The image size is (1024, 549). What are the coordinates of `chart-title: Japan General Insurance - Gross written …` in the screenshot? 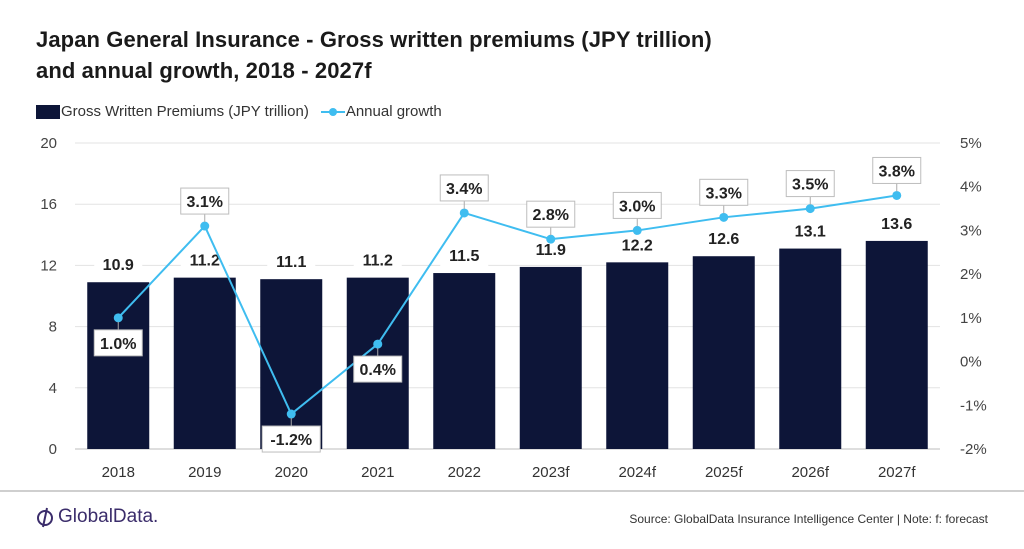 It's located at (374, 55).